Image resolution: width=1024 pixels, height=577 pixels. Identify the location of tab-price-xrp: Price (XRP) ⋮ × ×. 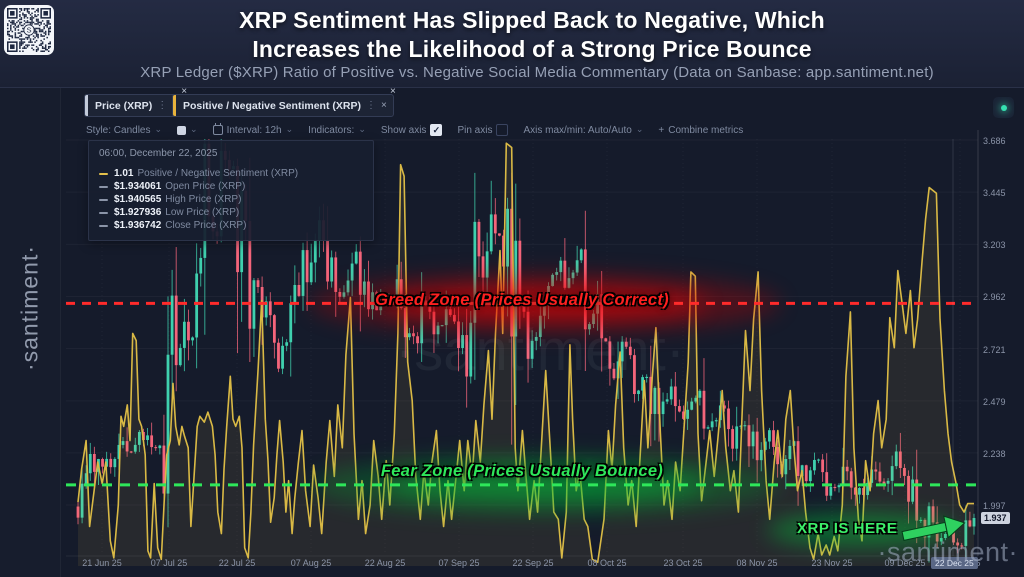
(135, 101).